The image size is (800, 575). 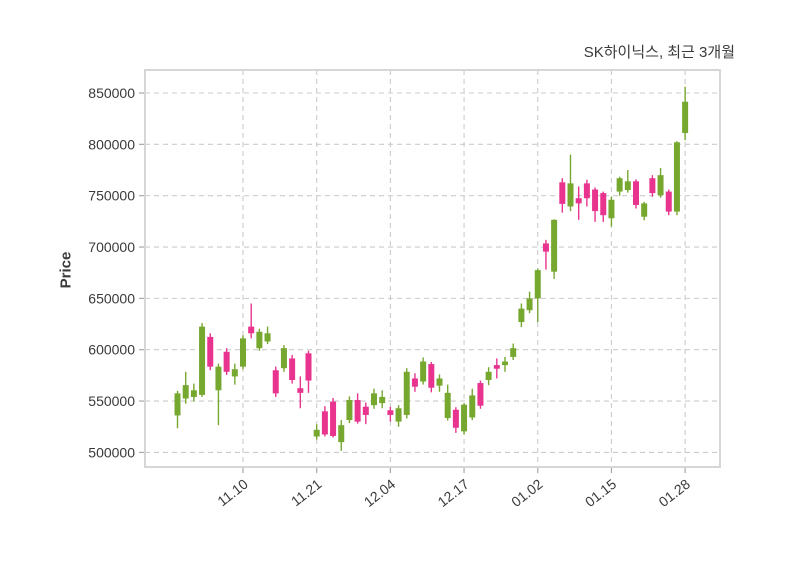 I want to click on y-tick-label: 800000, so click(x=111, y=144).